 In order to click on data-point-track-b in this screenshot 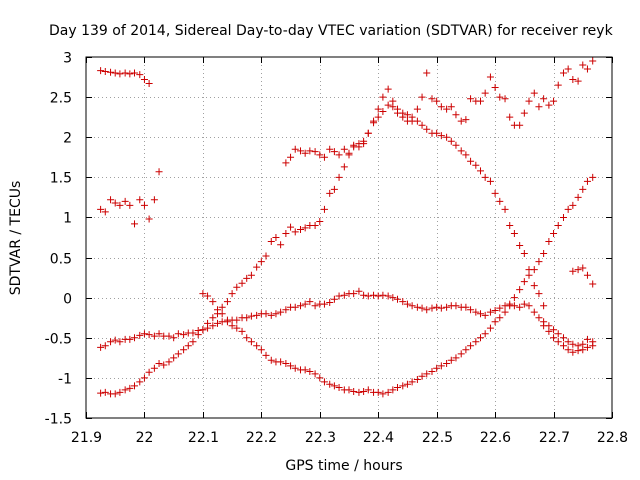, I will do `click(130, 205)`.